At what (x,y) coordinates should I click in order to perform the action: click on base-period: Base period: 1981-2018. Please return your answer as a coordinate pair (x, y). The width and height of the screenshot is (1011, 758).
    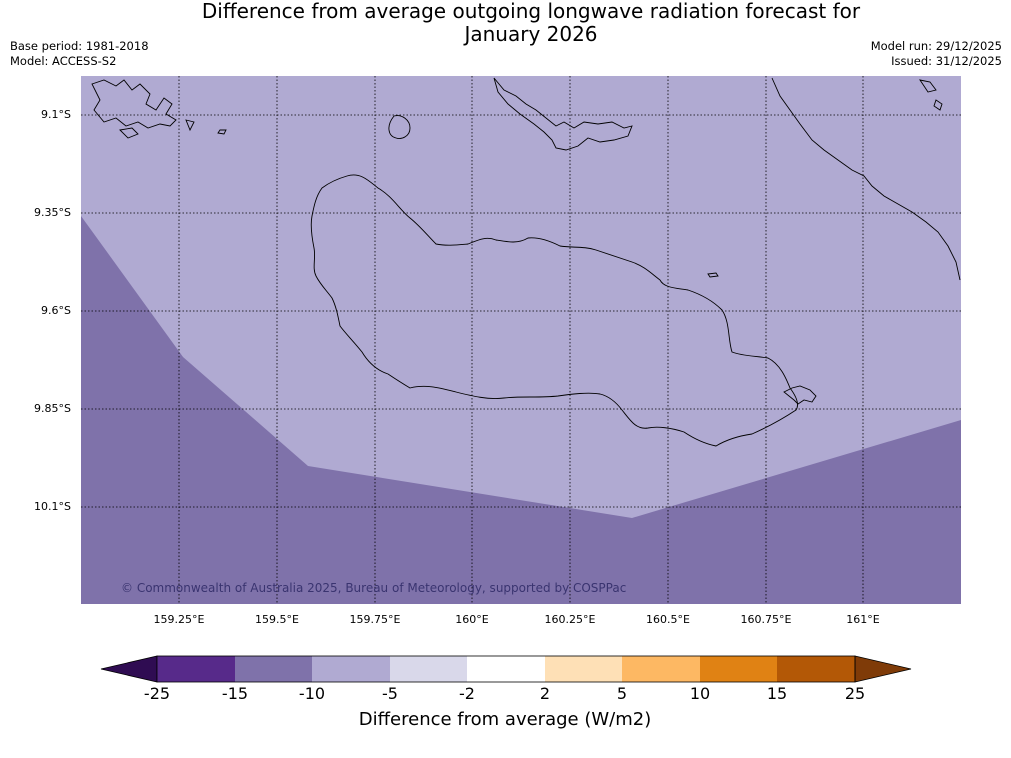
    Looking at the image, I should click on (79, 46).